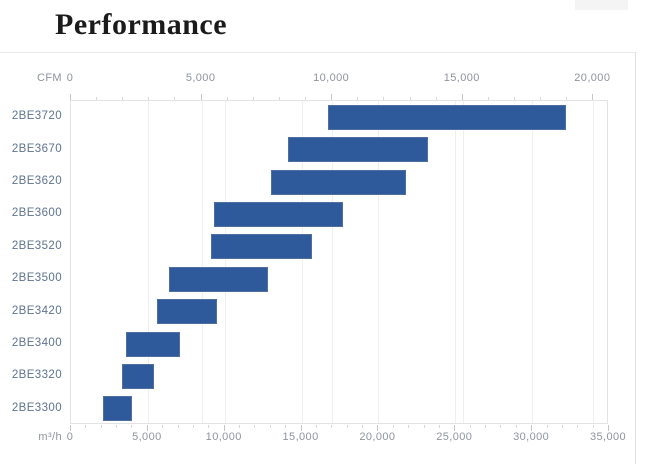 The image size is (662, 464). I want to click on category-label-2BE3670: 2BE3670, so click(36, 148).